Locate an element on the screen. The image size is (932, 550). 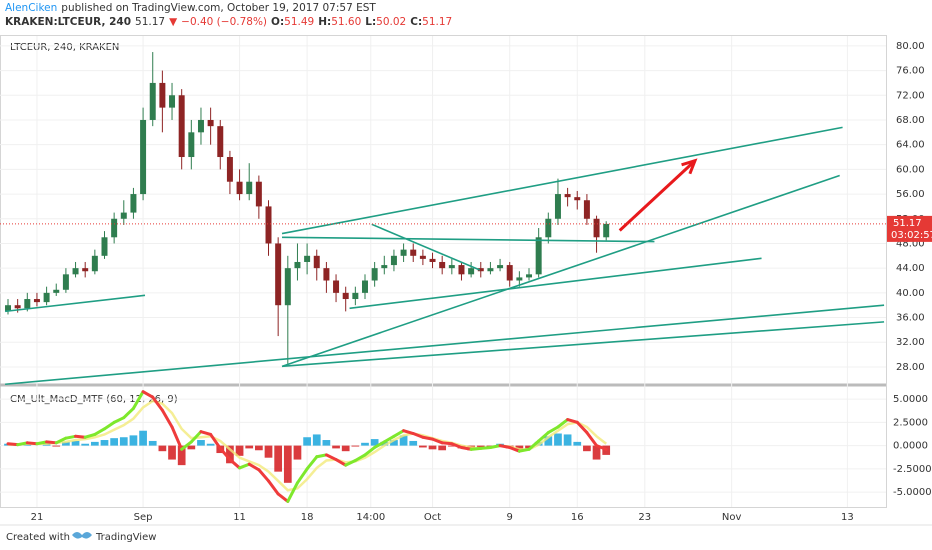
y-tick-label: 76.00 is located at coordinates (910, 71).